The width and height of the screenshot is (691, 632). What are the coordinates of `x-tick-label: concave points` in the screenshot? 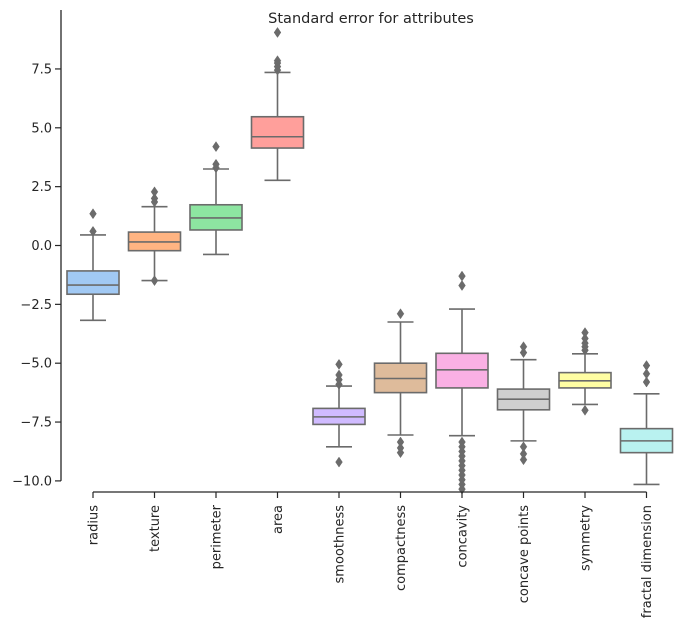 It's located at (524, 554).